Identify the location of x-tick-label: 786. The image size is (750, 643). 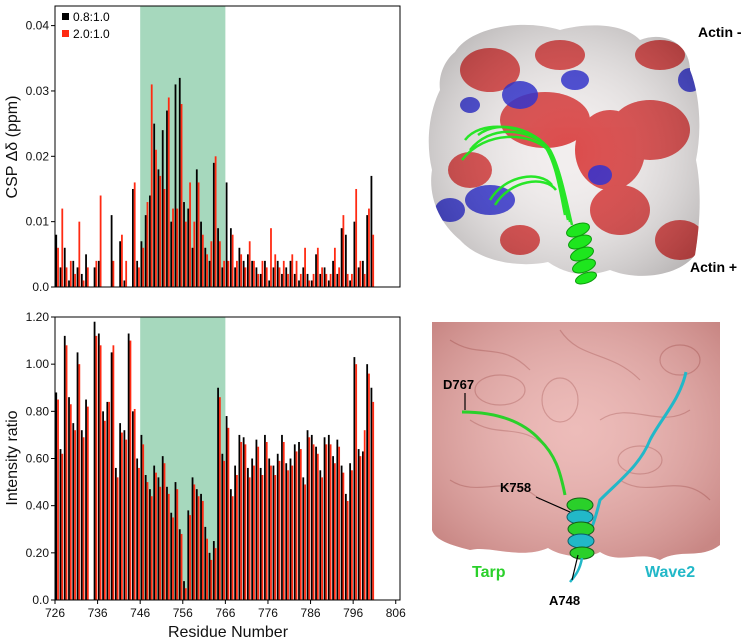
(311, 613).